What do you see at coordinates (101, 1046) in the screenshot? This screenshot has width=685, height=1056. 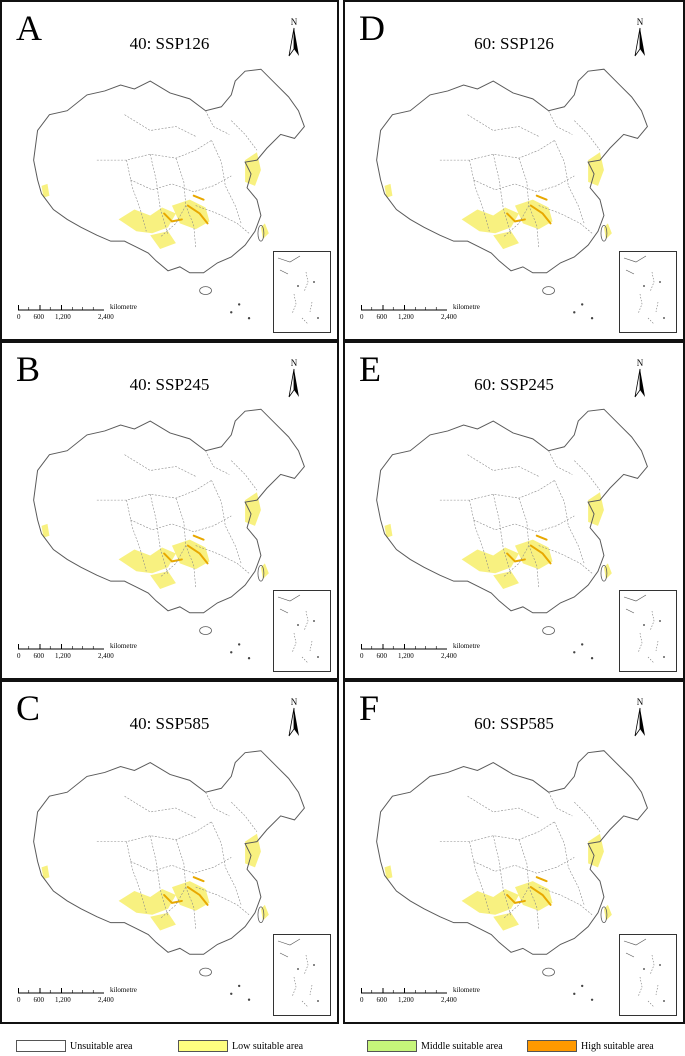 I see `legend-label: Unsuitable area` at bounding box center [101, 1046].